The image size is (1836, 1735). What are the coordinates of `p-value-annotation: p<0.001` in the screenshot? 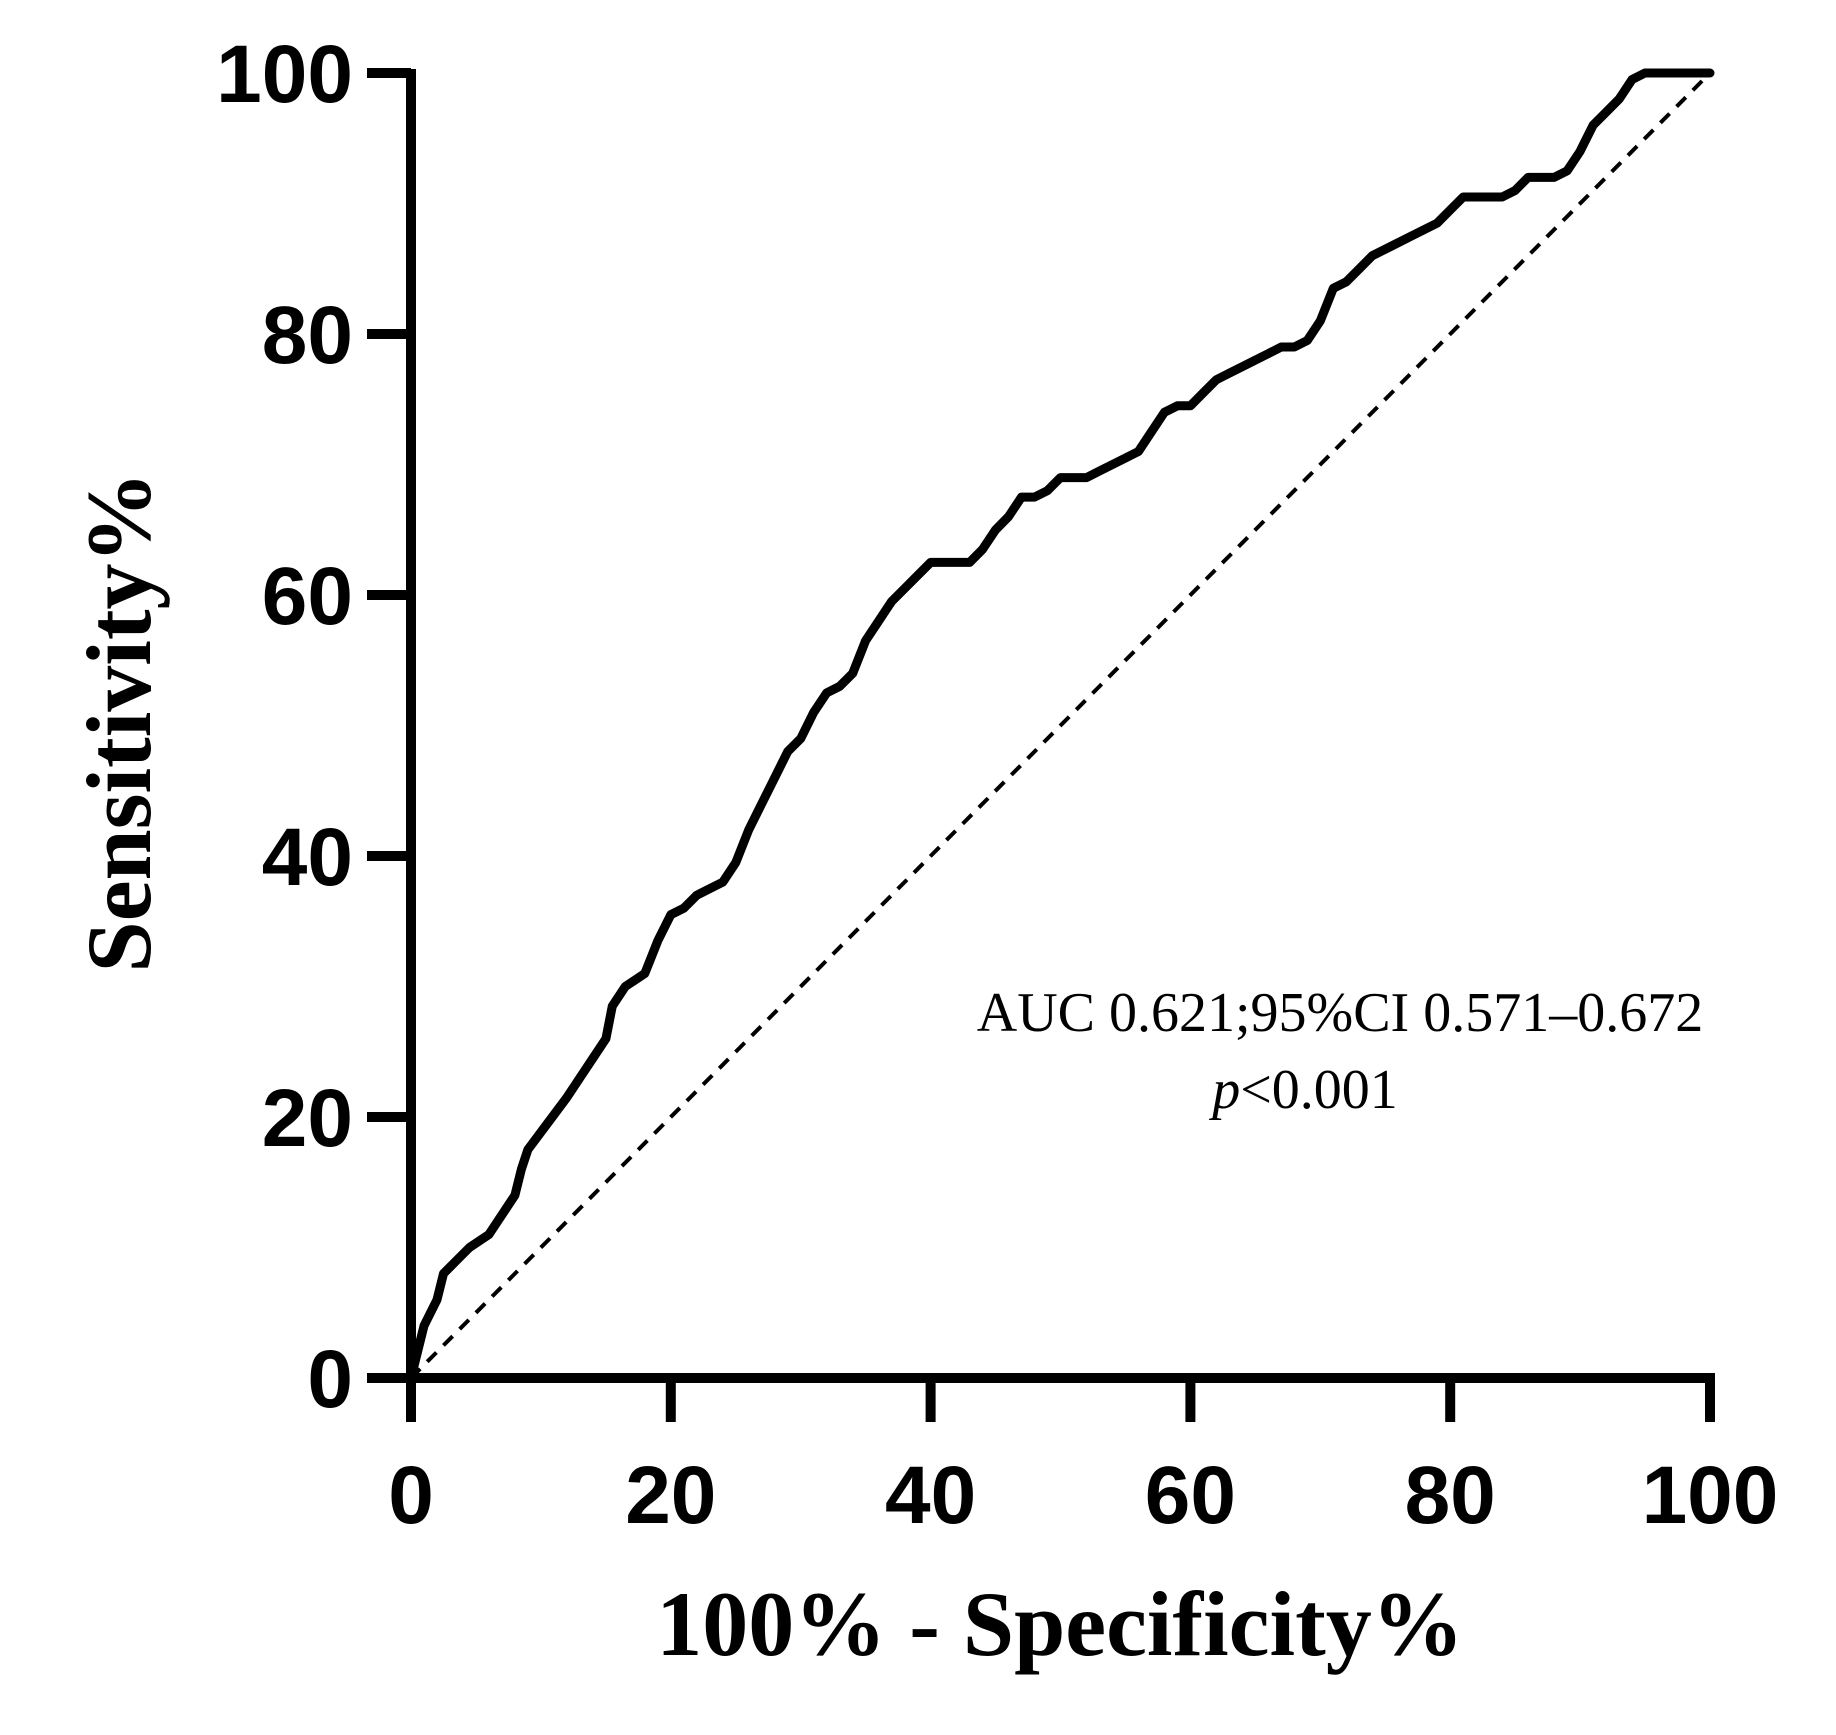 It's located at (1303, 1090).